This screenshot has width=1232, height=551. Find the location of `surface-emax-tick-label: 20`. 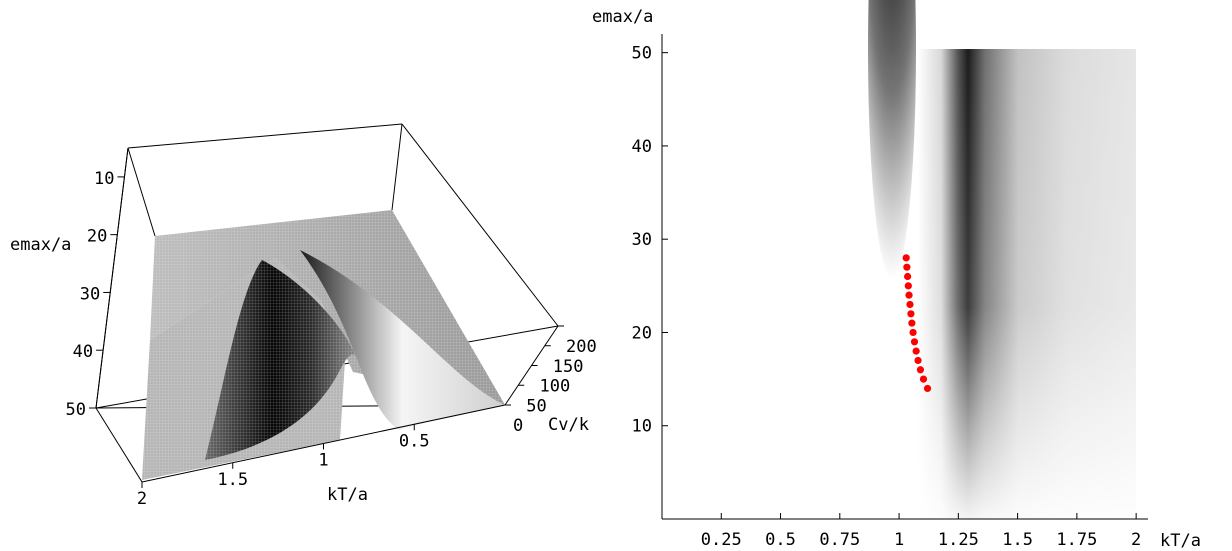

surface-emax-tick-label: 20 is located at coordinates (97, 237).